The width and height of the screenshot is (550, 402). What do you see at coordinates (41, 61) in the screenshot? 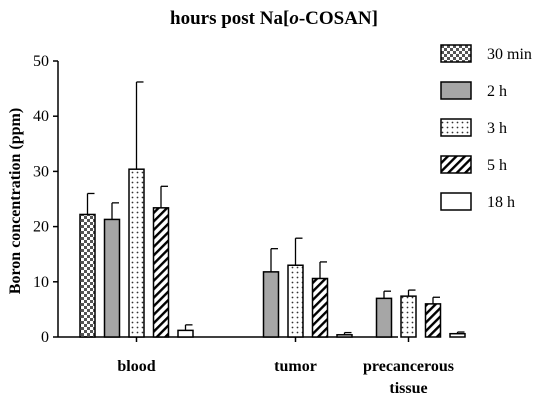
I see `y-tick-label: 50` at bounding box center [41, 61].